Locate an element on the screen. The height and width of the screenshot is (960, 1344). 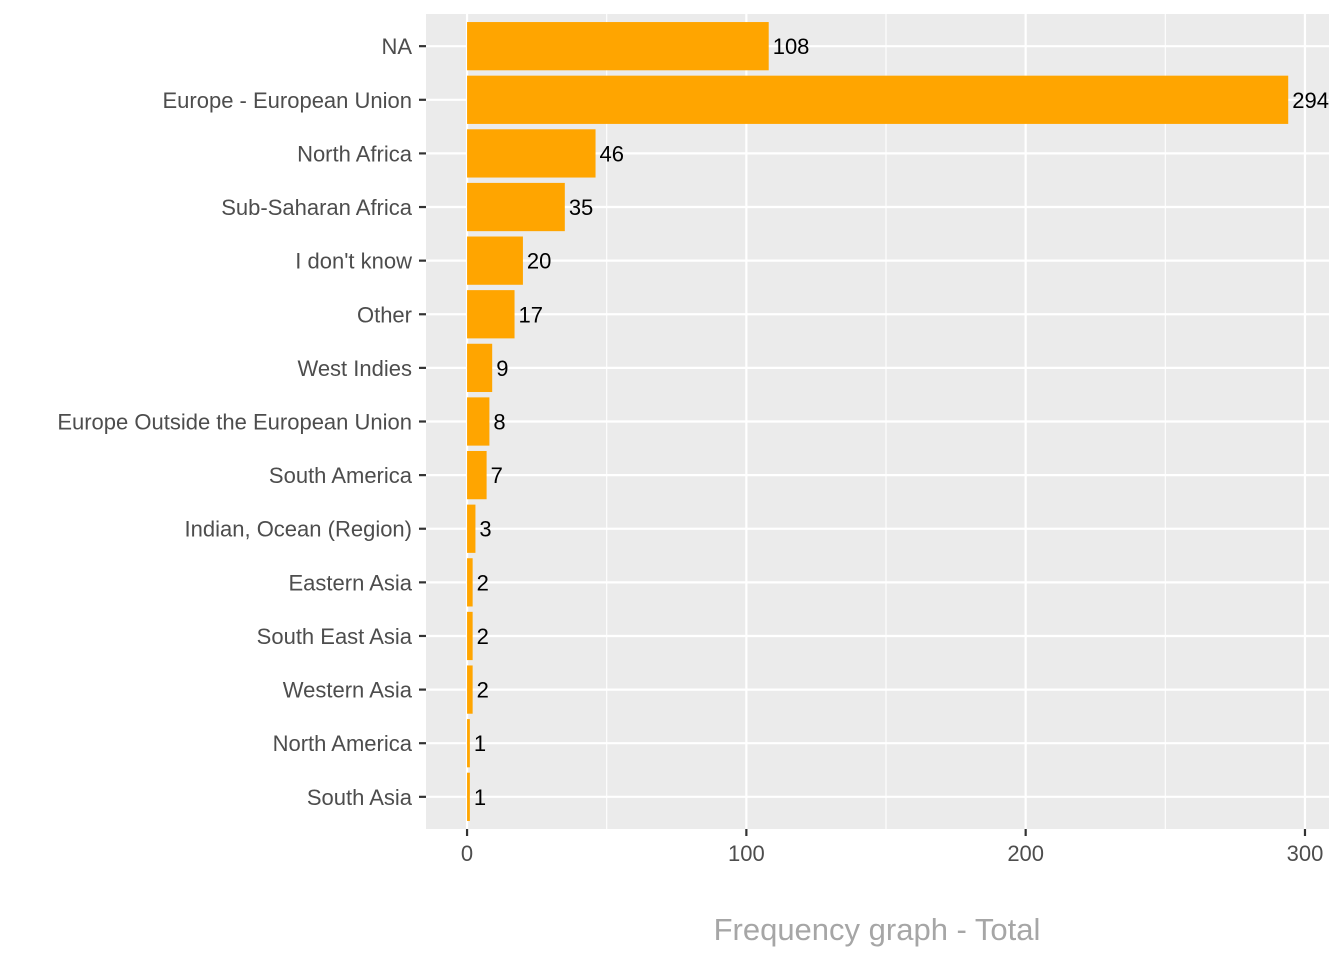
y-tick-label: Europe Outside the European Union is located at coordinates (234, 422).